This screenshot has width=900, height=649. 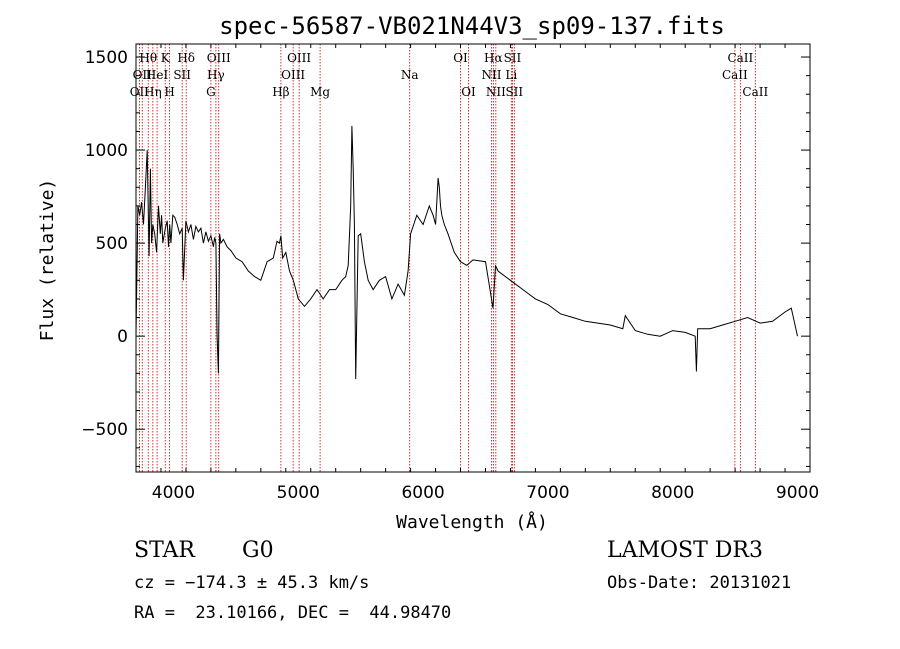 I want to click on star-class-label: STAR, so click(x=164, y=550).